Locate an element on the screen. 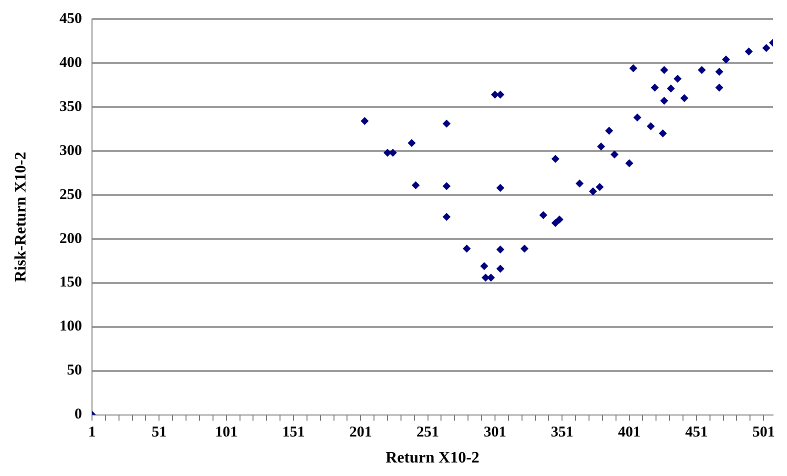 The height and width of the screenshot is (476, 787). x-tick-label: 51 is located at coordinates (159, 432).